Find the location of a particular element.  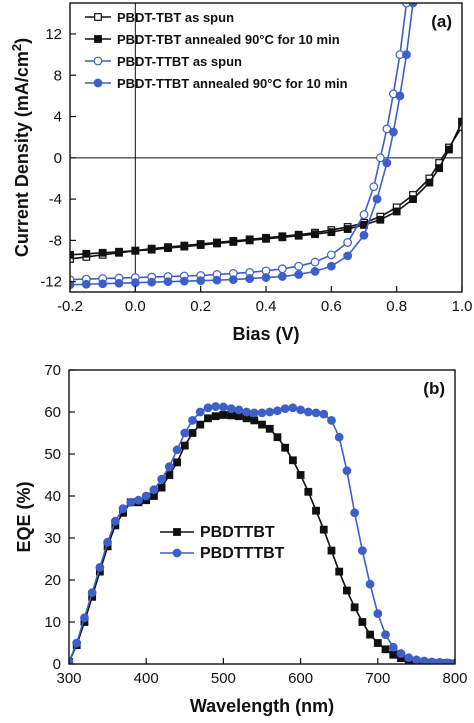

x-tick-label: 0.8 is located at coordinates (396, 306).